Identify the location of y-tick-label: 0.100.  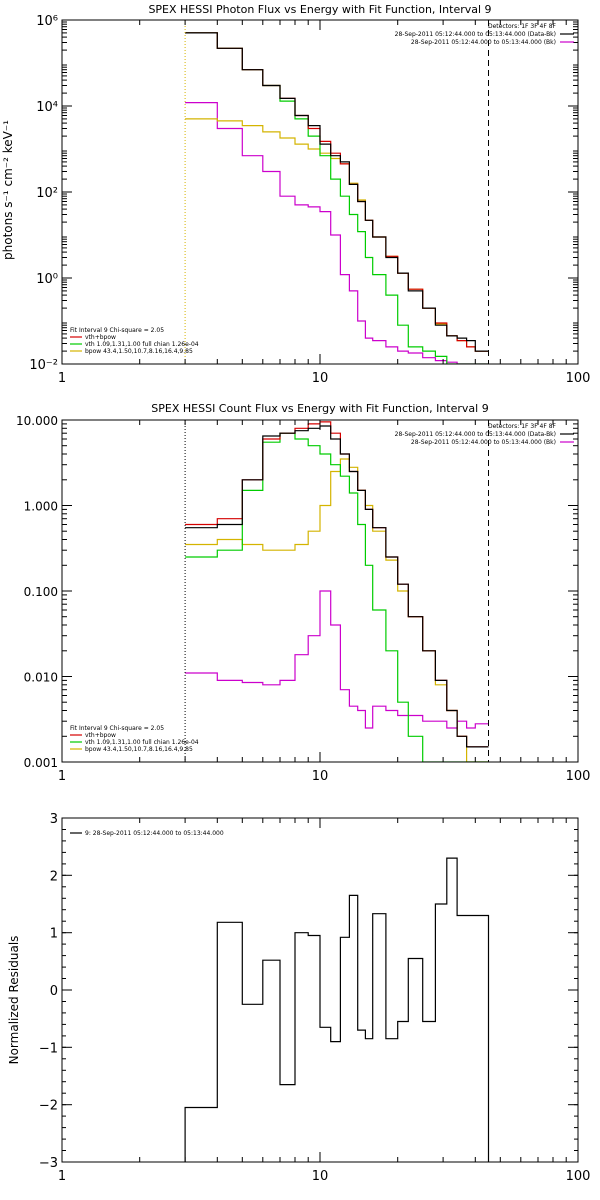
(41, 592).